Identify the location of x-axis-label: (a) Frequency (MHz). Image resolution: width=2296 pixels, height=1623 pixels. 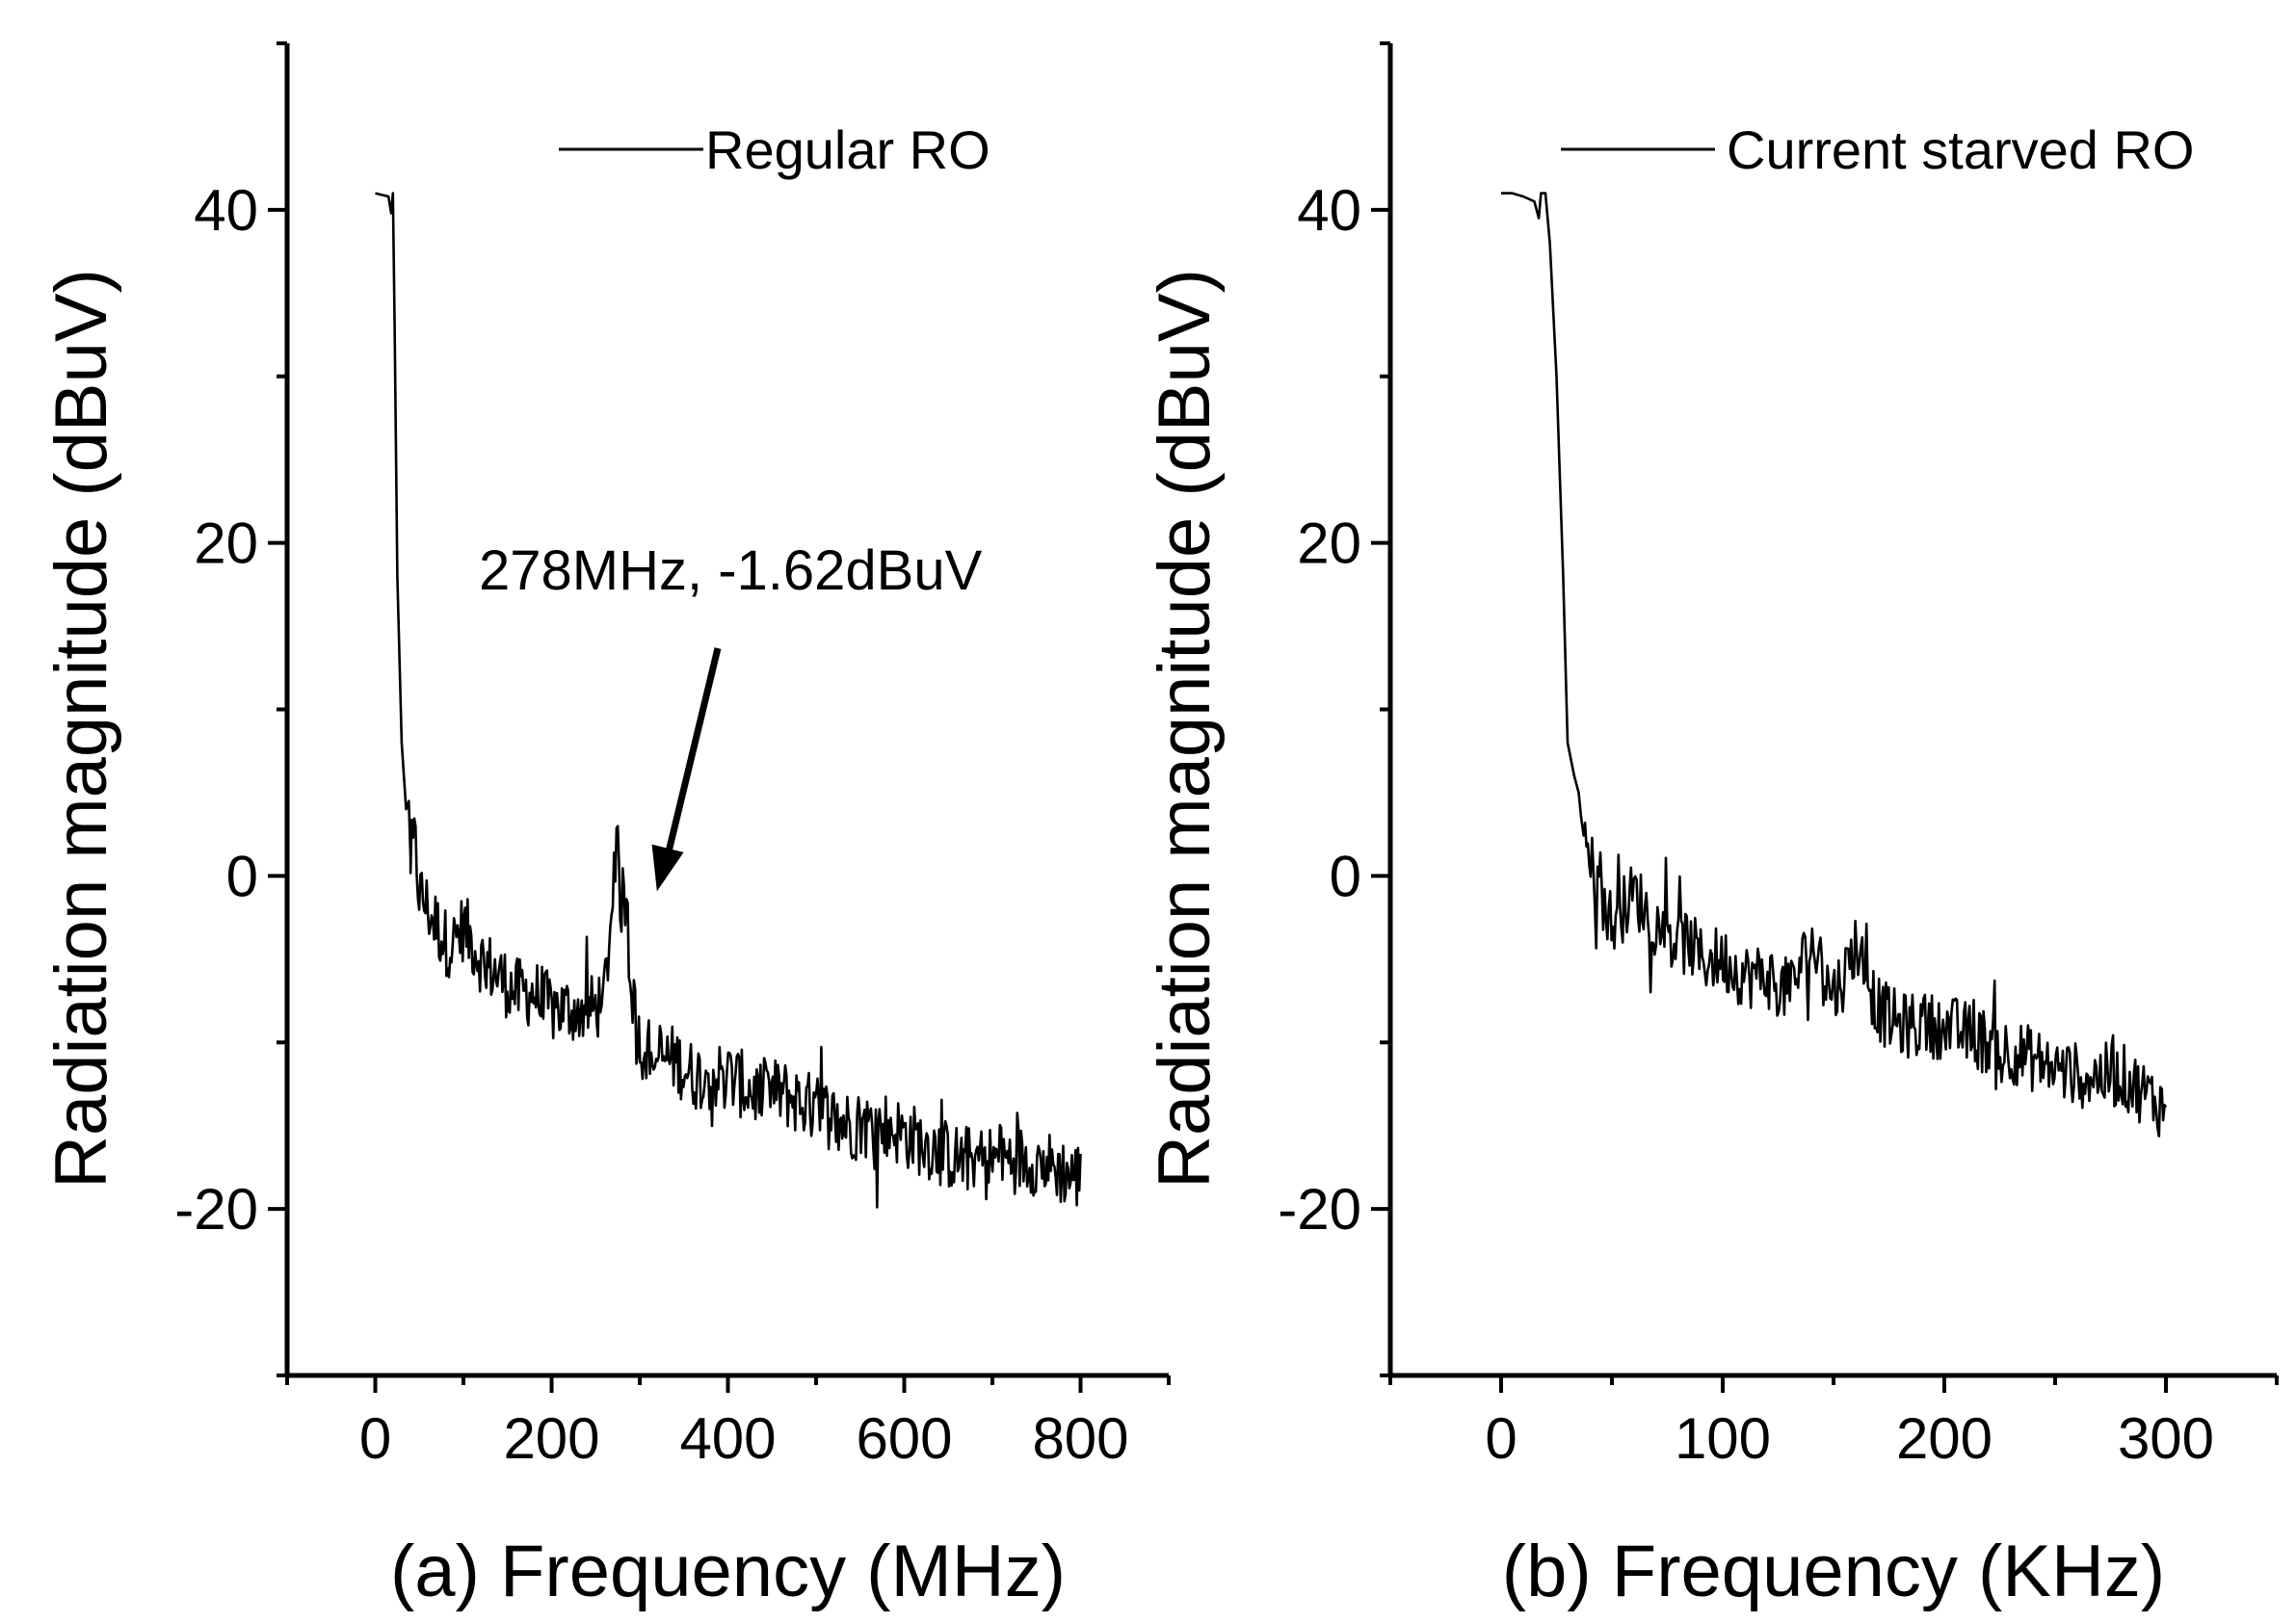
(728, 1571).